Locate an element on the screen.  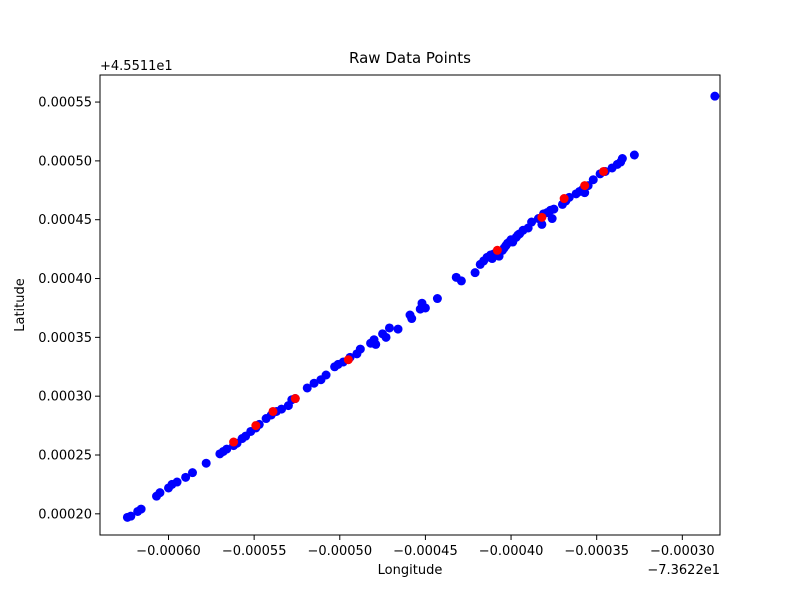
chart-title: Raw Data Points is located at coordinates (410, 58).